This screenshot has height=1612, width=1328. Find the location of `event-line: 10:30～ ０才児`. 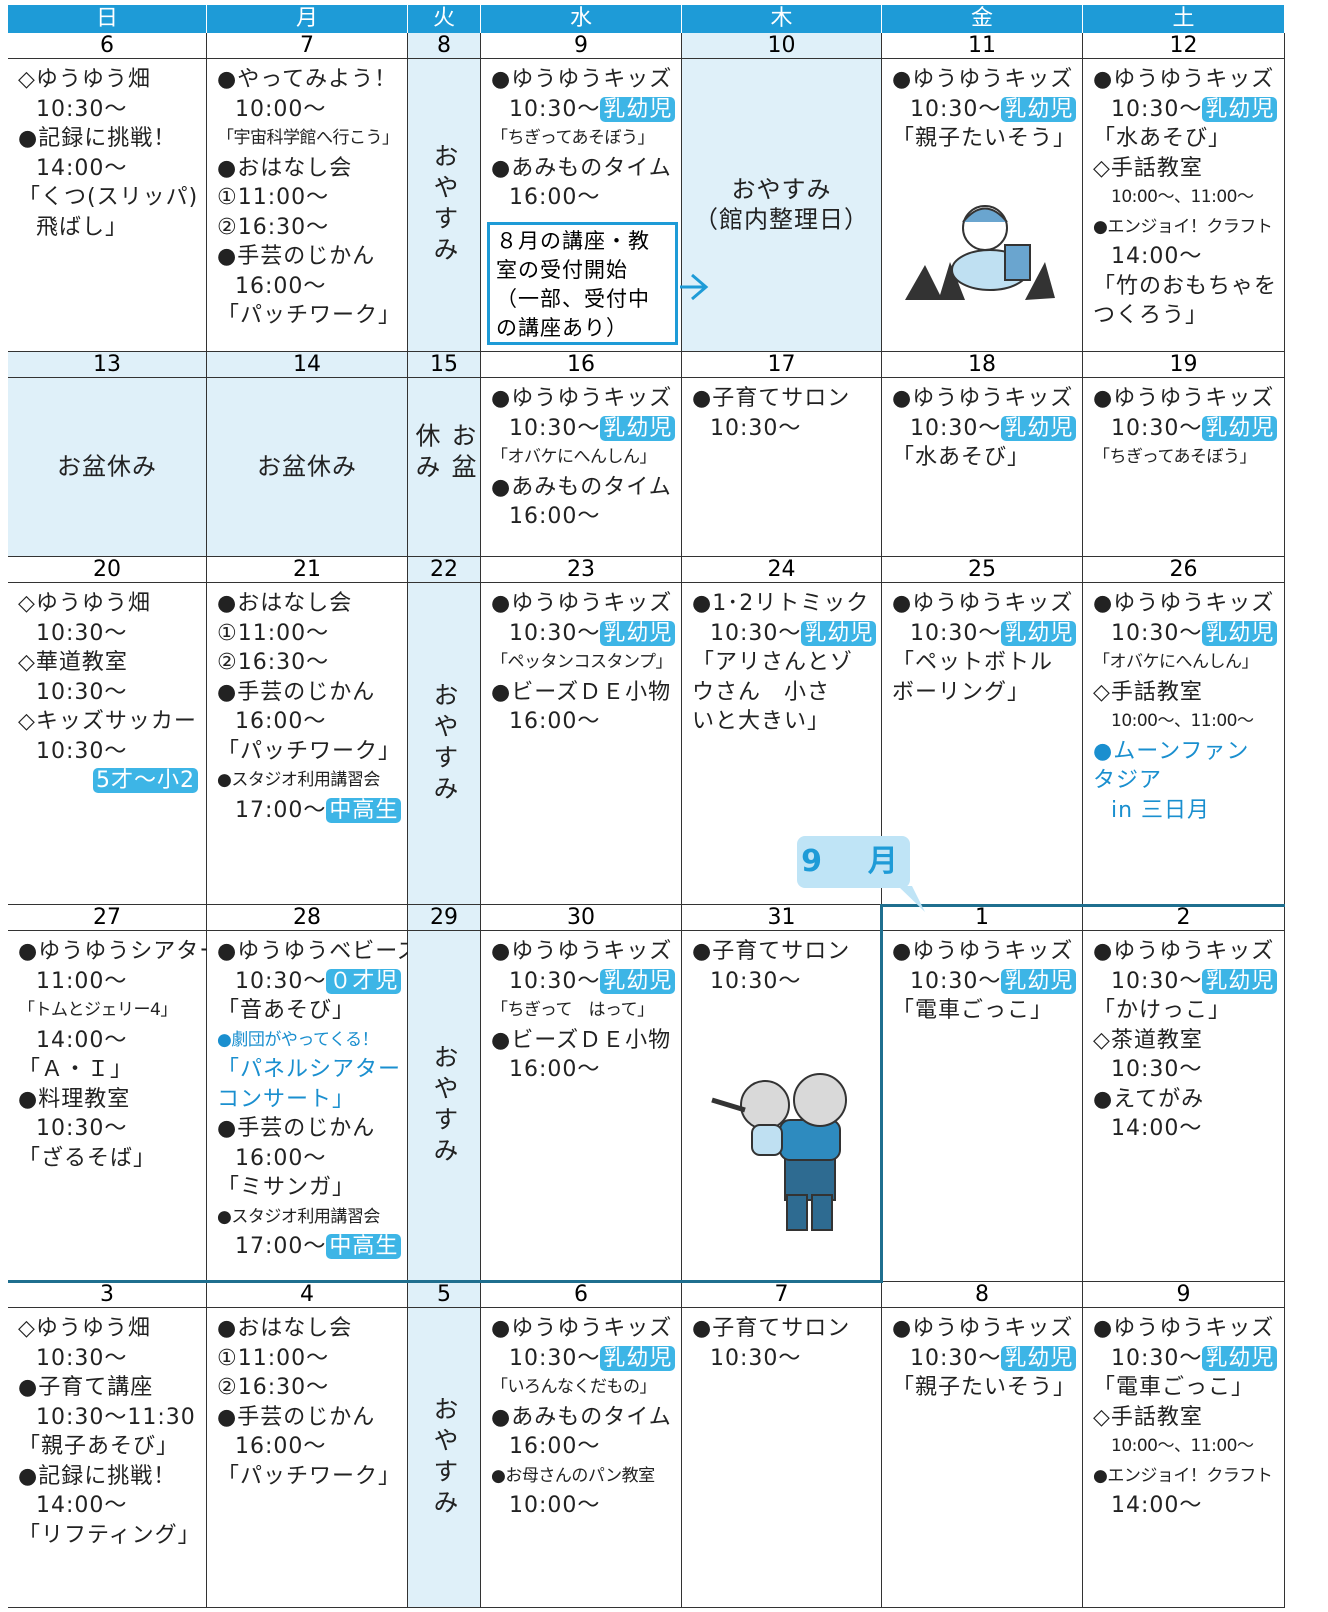

event-line: 10:30～ ０才児 is located at coordinates (307, 982).